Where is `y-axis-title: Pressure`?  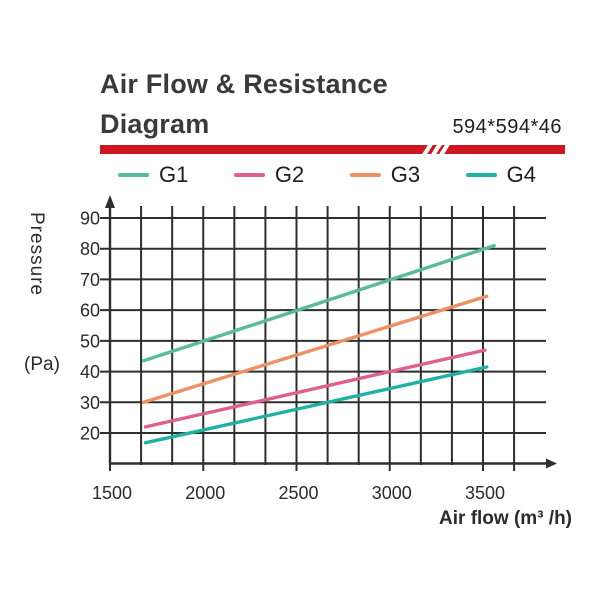
y-axis-title: Pressure is located at coordinates (36, 254).